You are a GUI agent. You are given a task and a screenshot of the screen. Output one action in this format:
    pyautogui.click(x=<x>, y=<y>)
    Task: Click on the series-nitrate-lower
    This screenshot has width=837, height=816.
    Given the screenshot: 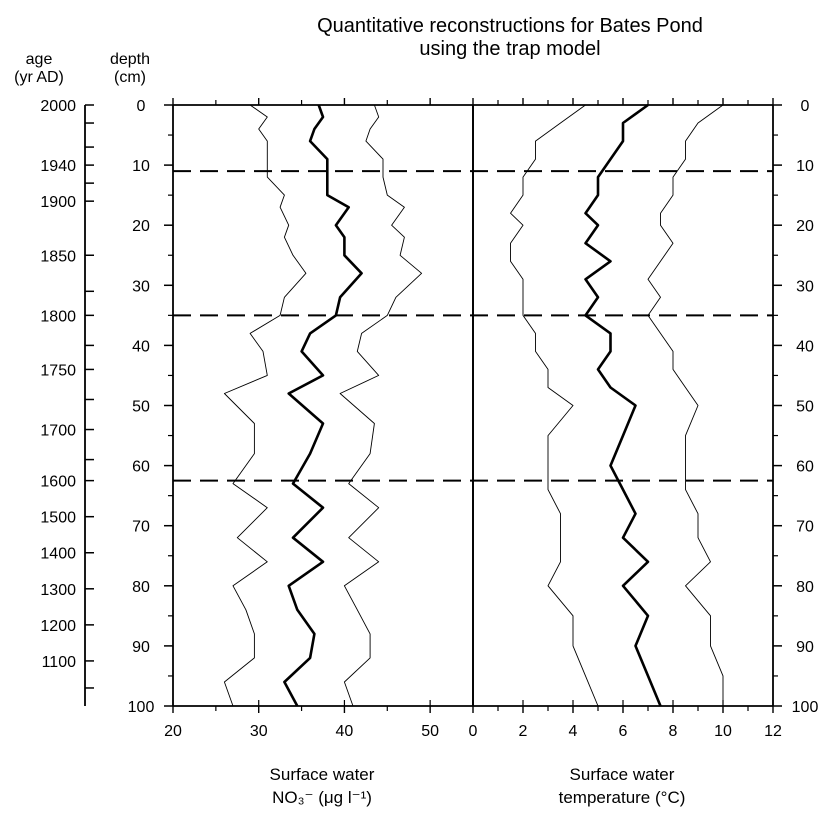 What is the action you would take?
    pyautogui.click(x=265, y=405)
    